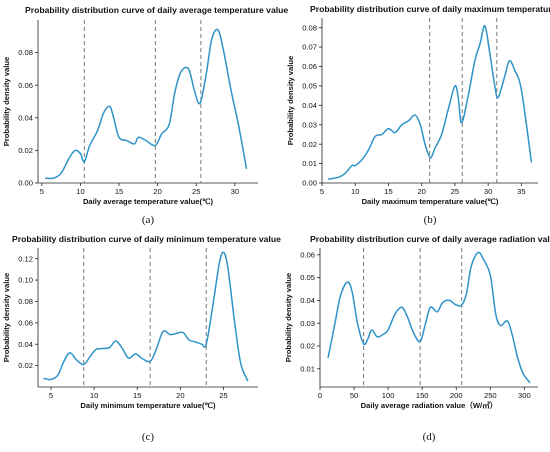 The image size is (550, 452). Describe the element at coordinates (148, 437) in the screenshot. I see `panel-caption: (c)` at that location.